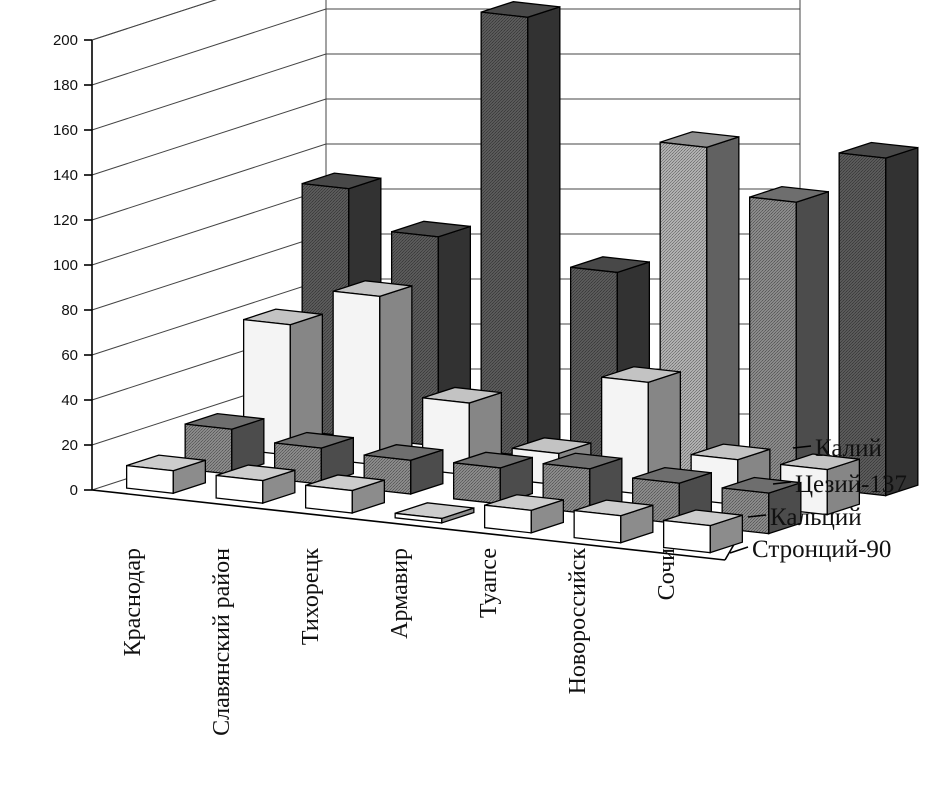 This screenshot has width=944, height=794. I want to click on y-tick-label: 140, so click(65, 175).